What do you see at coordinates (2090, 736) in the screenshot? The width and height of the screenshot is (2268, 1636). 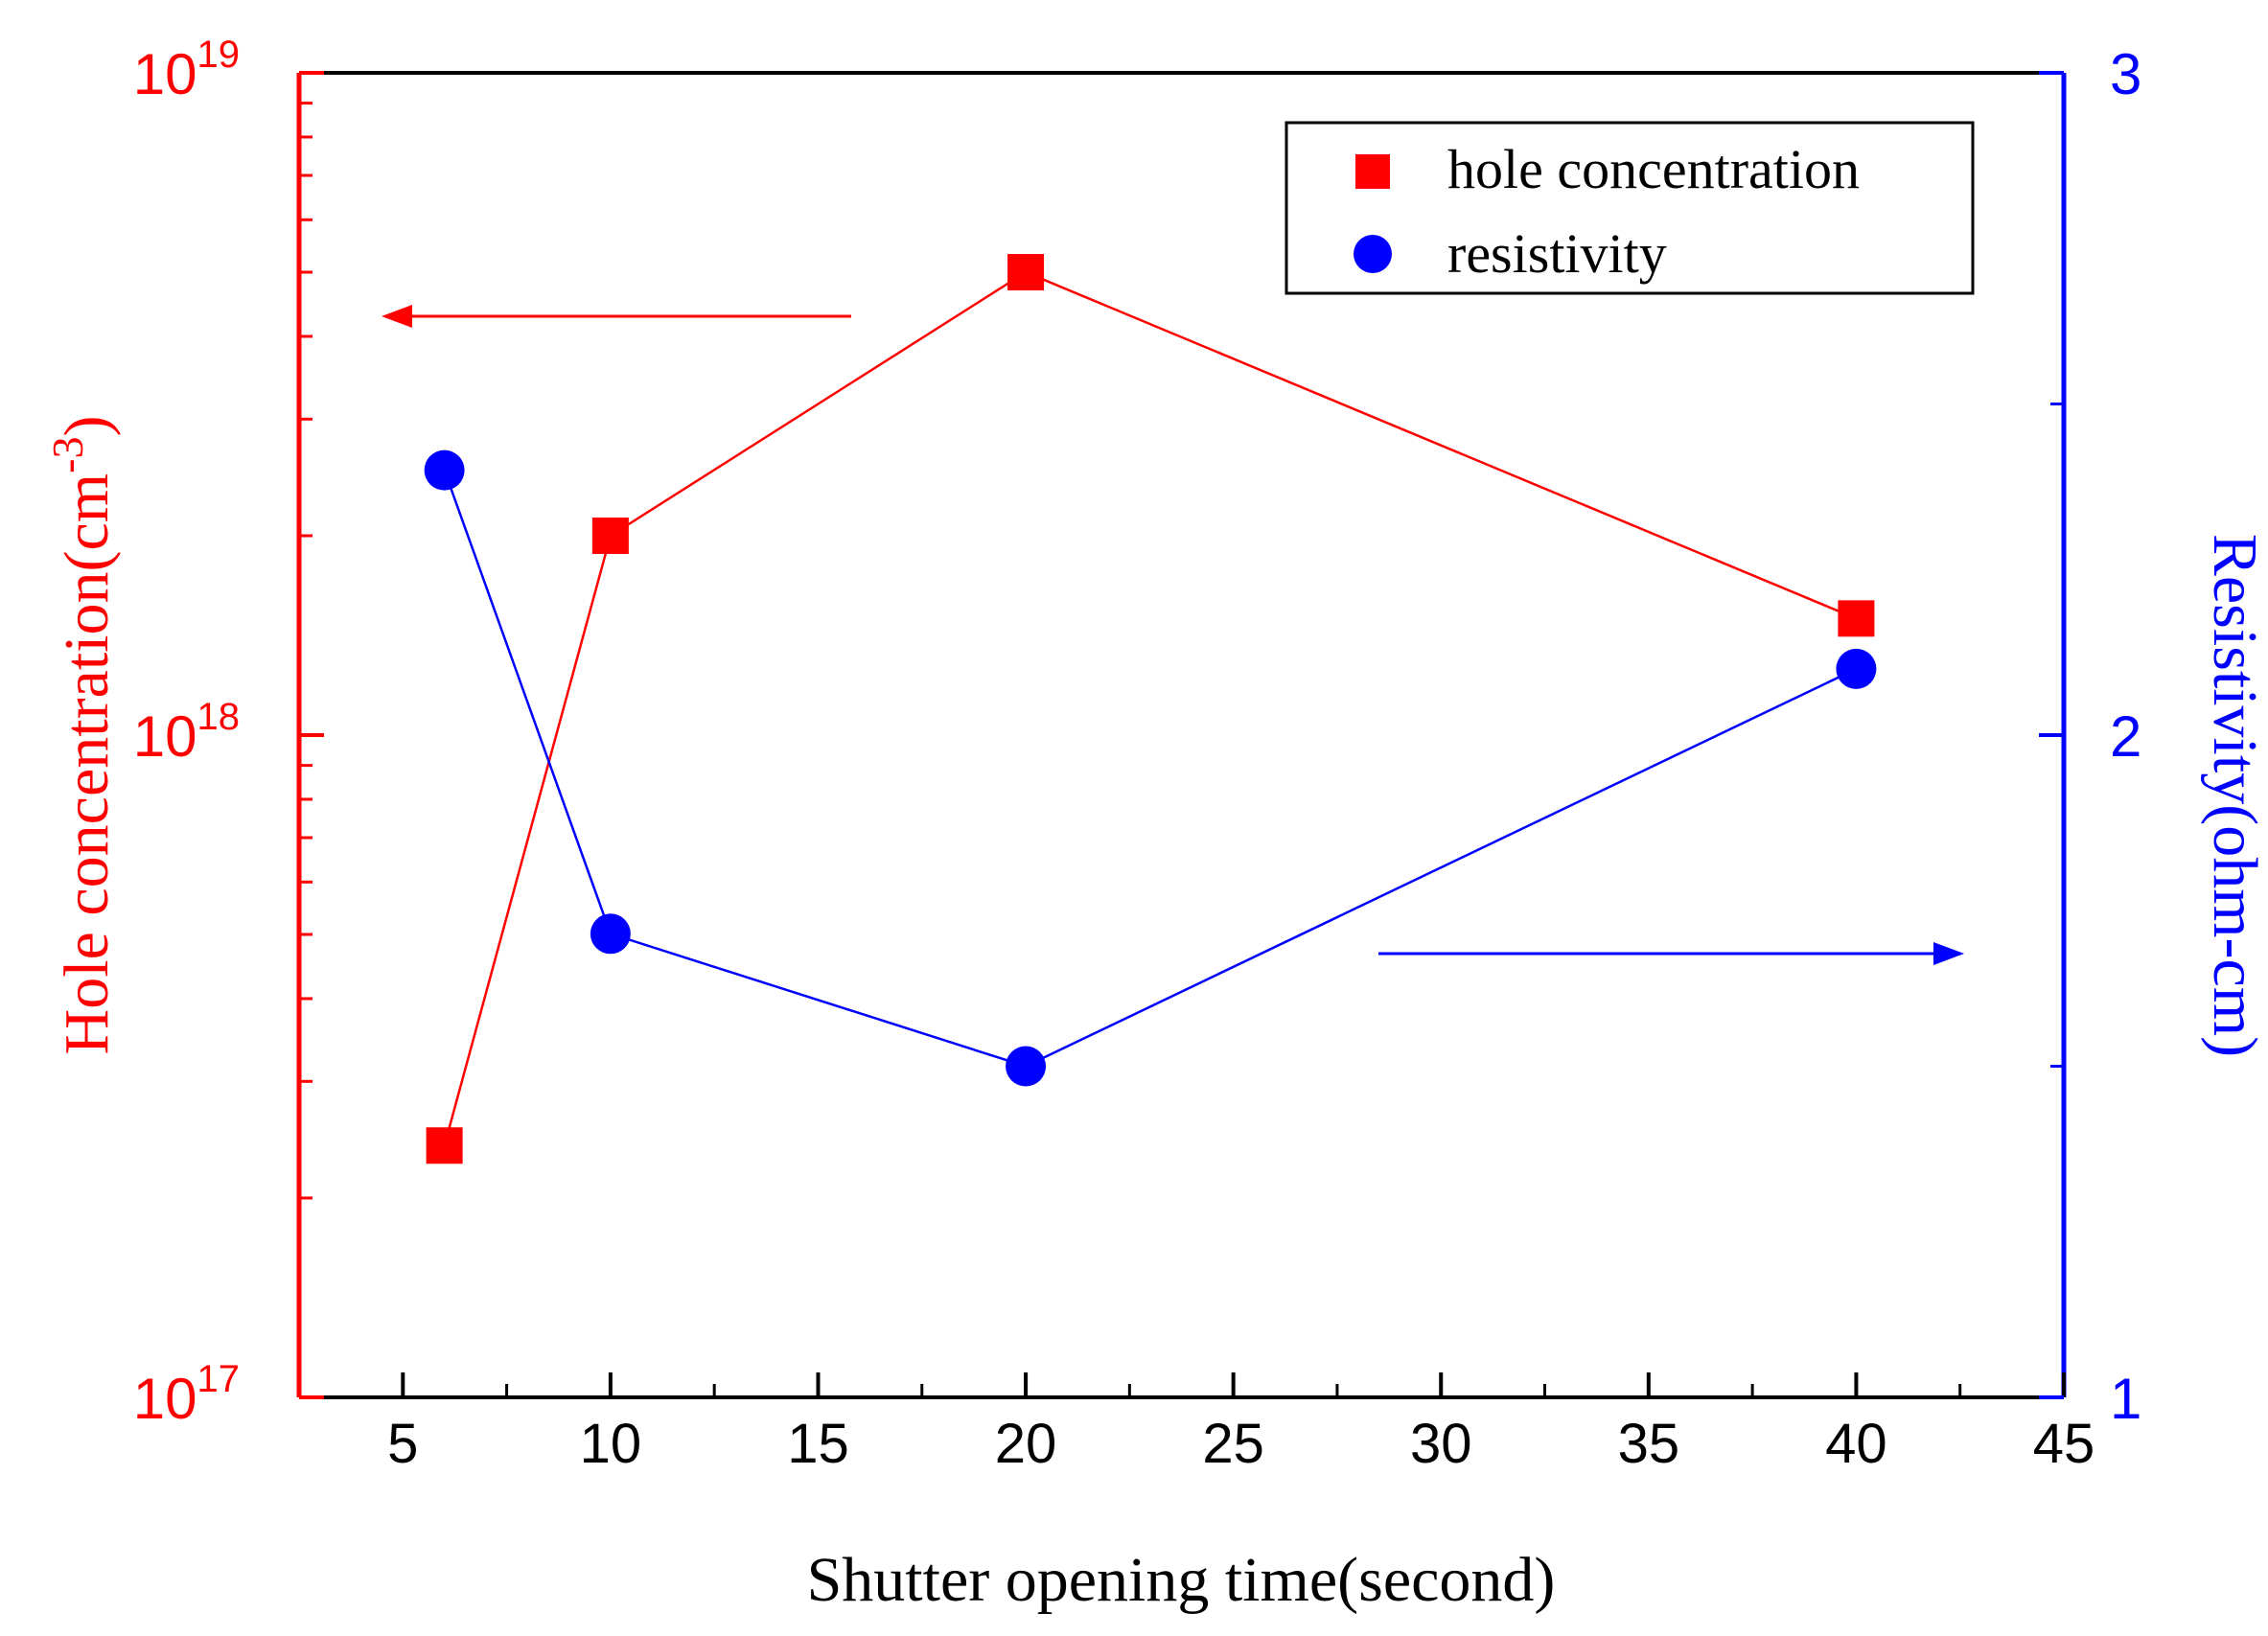 I see `right-axis-ticks: 1 2 3` at bounding box center [2090, 736].